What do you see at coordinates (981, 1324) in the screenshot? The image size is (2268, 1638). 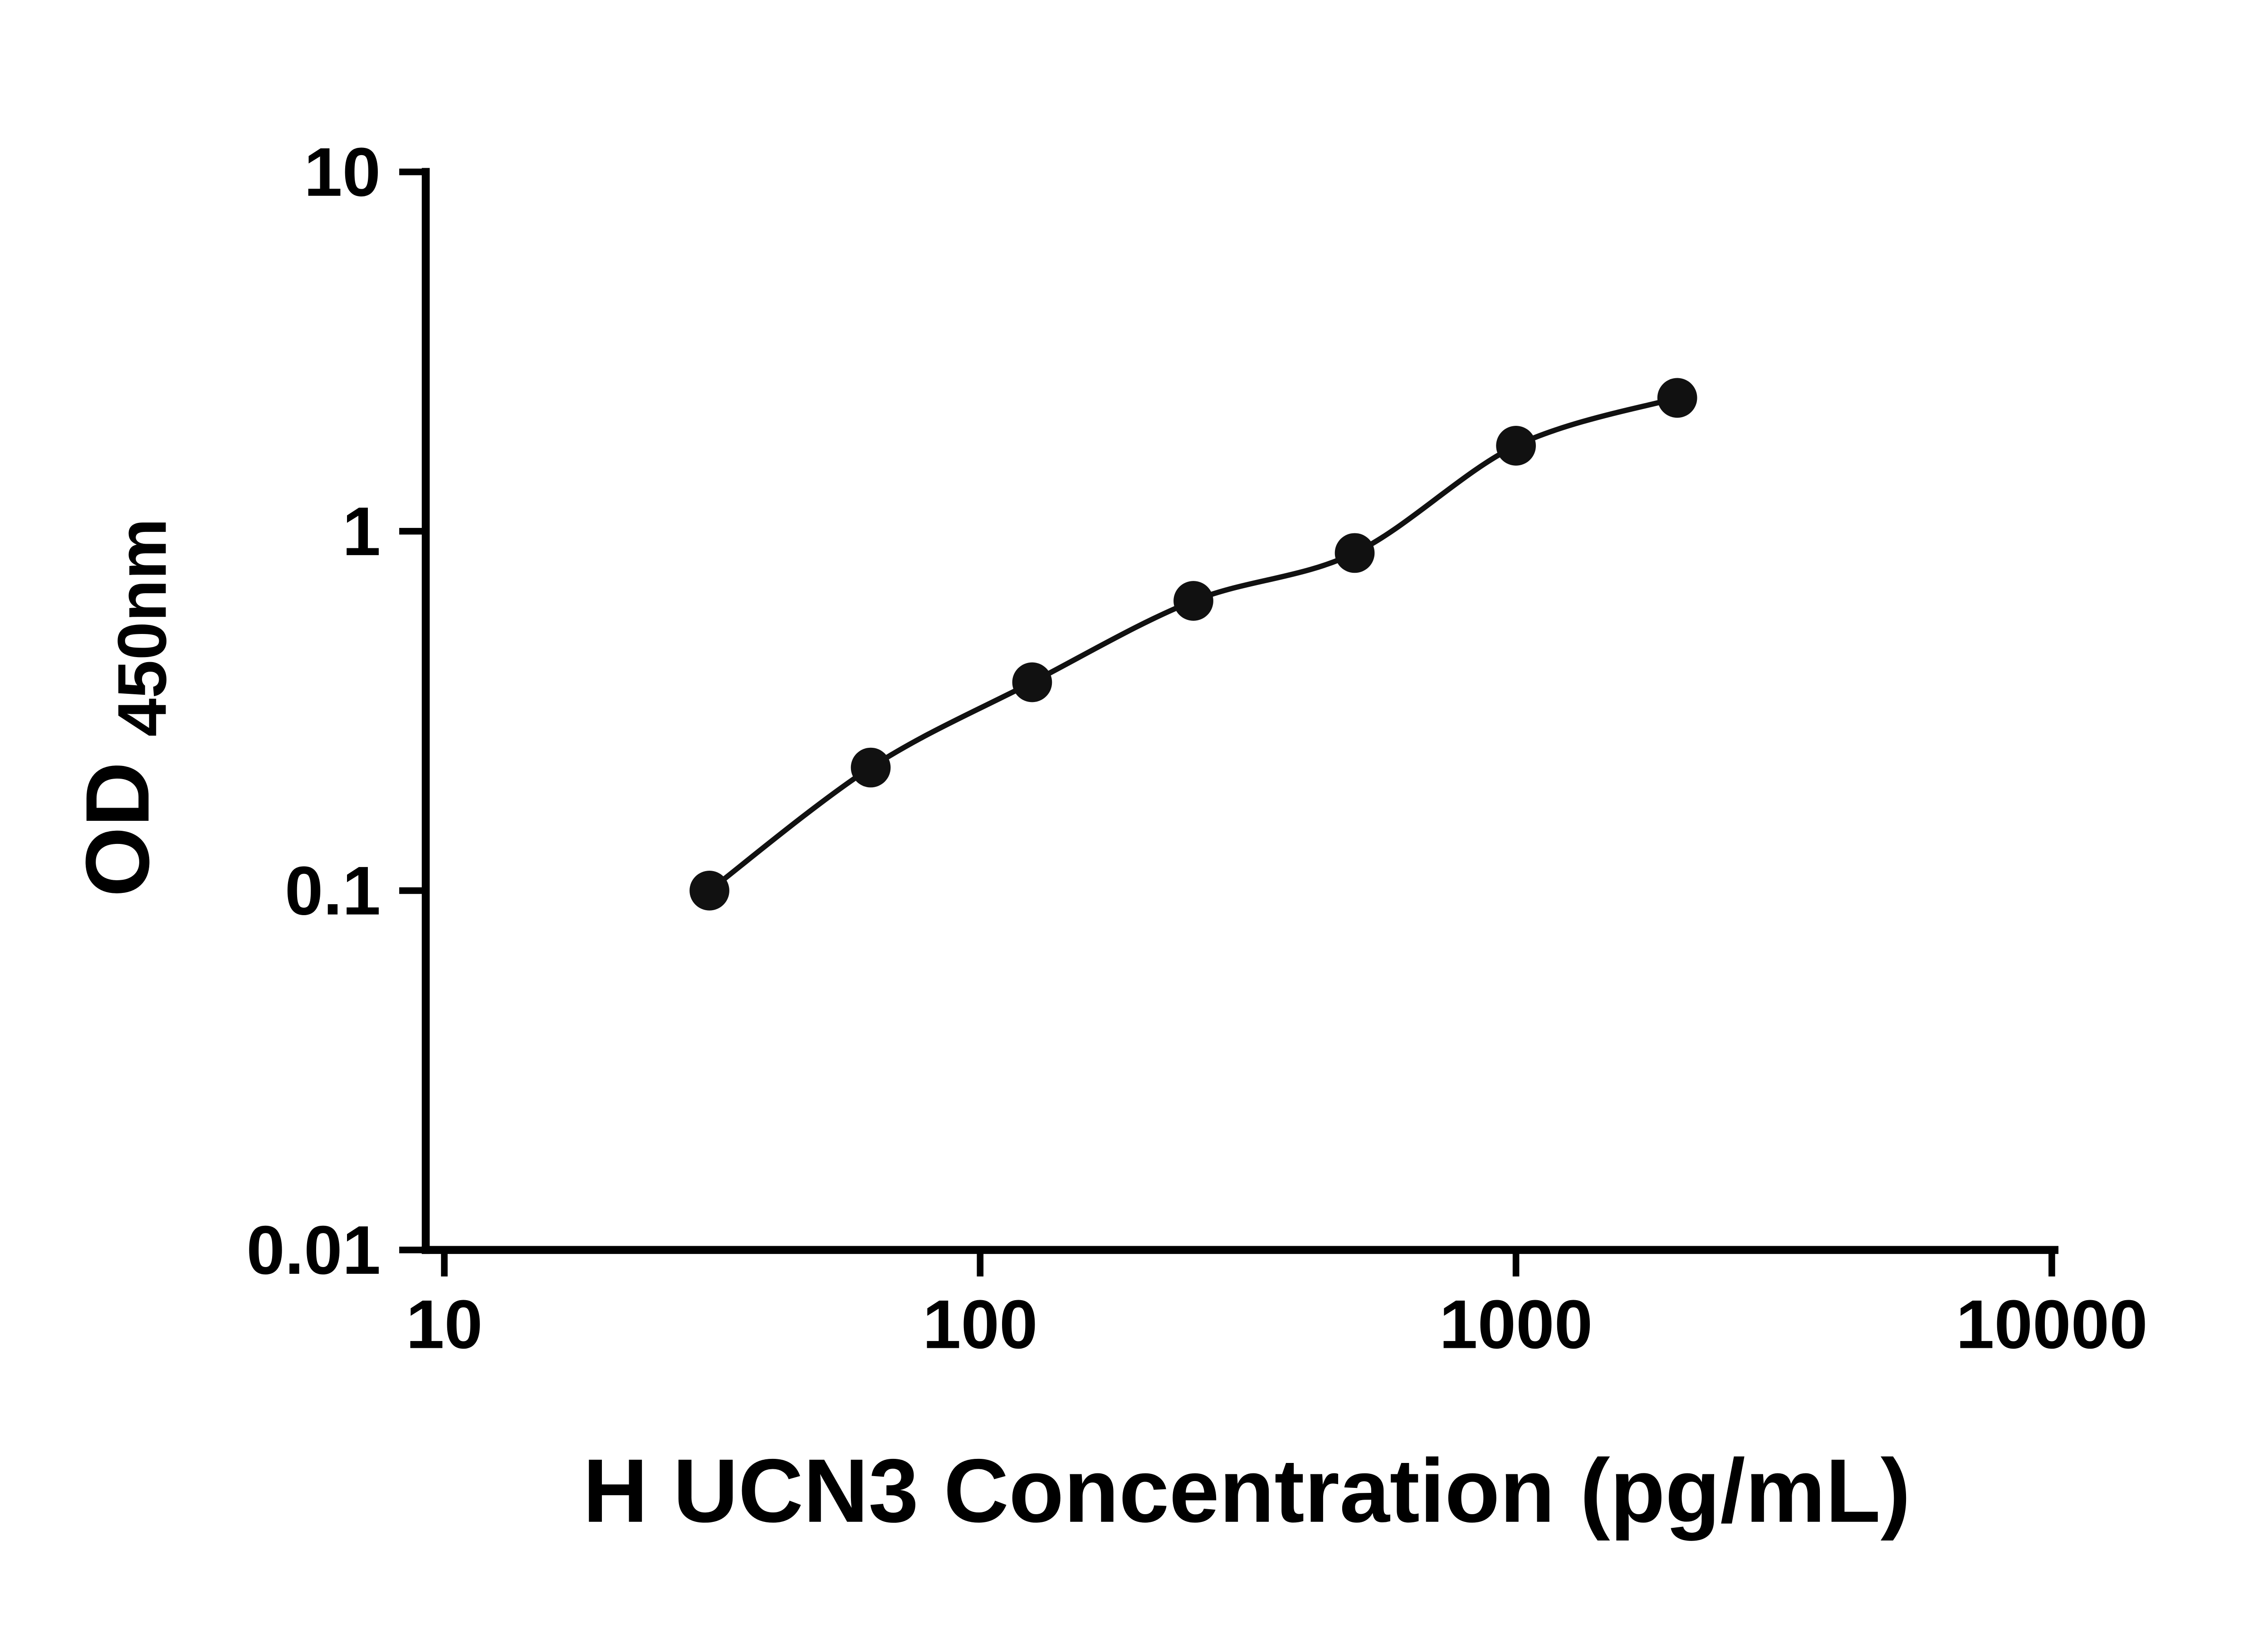 I see `x-tick-label: 100` at bounding box center [981, 1324].